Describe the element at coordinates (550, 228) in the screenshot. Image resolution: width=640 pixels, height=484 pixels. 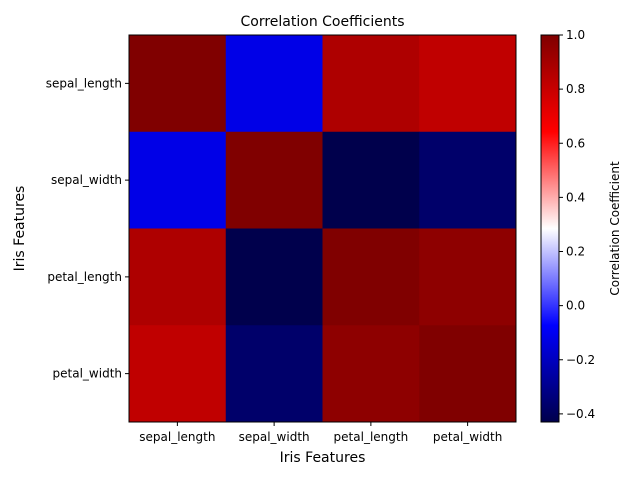
I see `colorbar-gradient` at that location.